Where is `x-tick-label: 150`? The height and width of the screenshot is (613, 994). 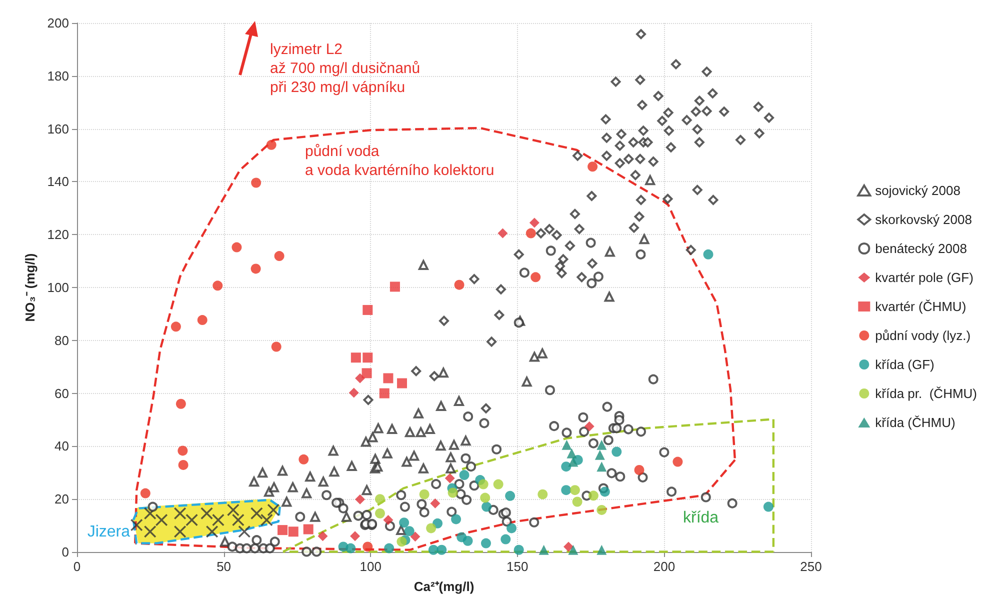
x-tick-label: 150 is located at coordinates (517, 566).